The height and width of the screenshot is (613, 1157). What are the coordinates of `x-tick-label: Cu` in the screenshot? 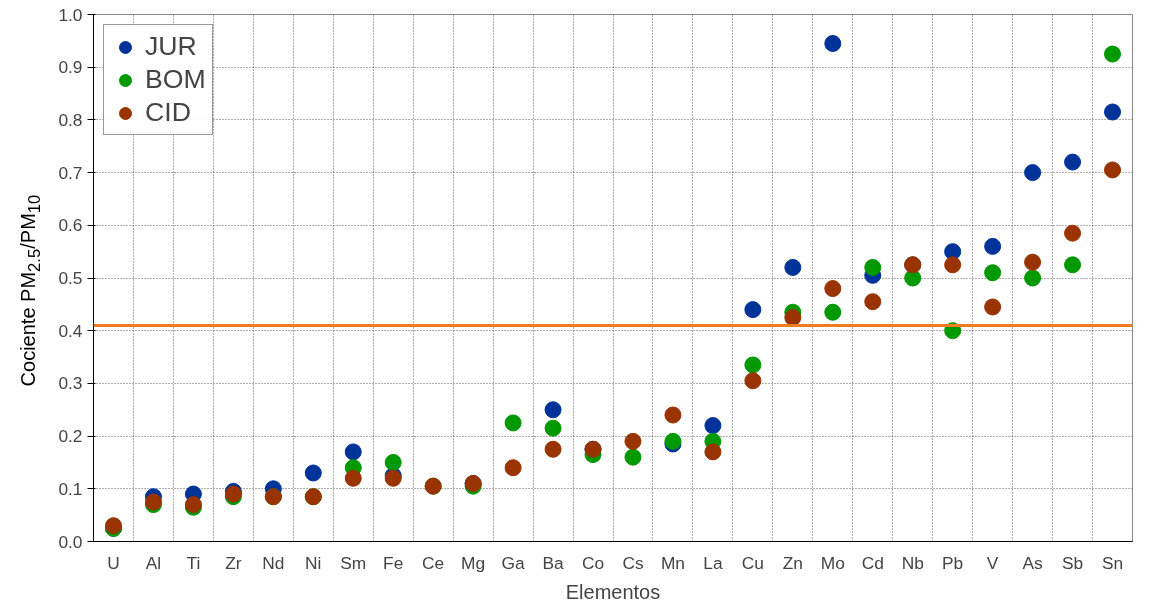 It's located at (752, 562).